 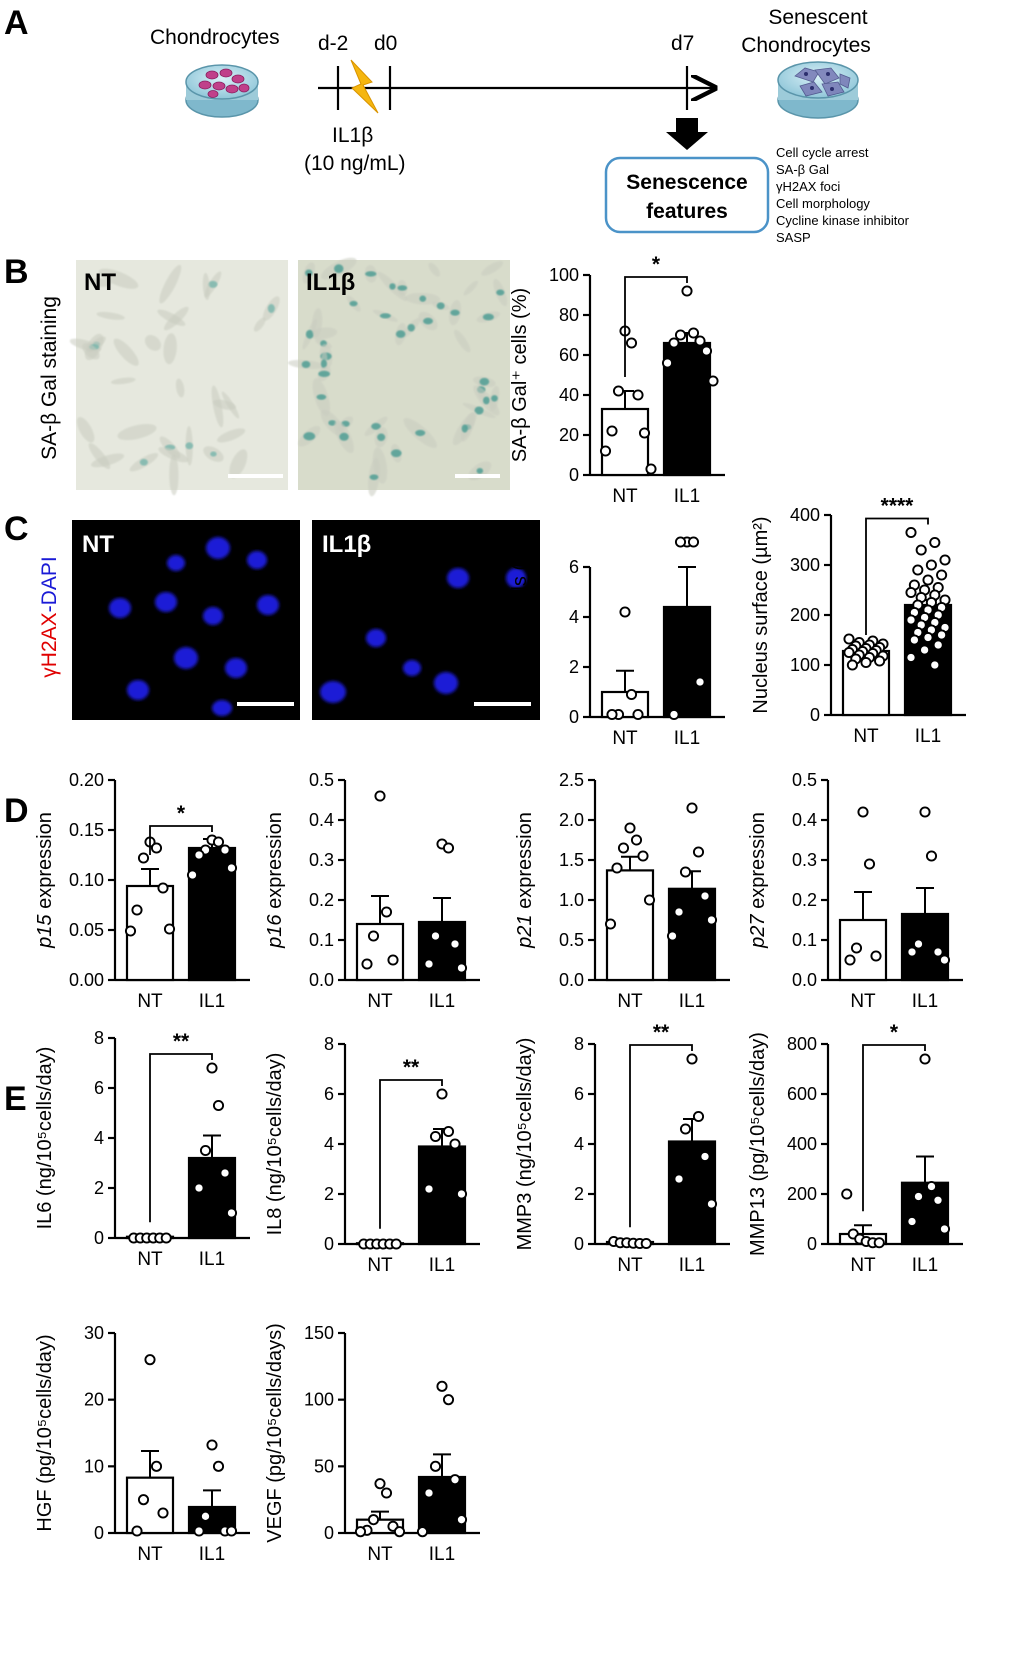 I want to click on micrograph-dapi-il1b, so click(x=426, y=620).